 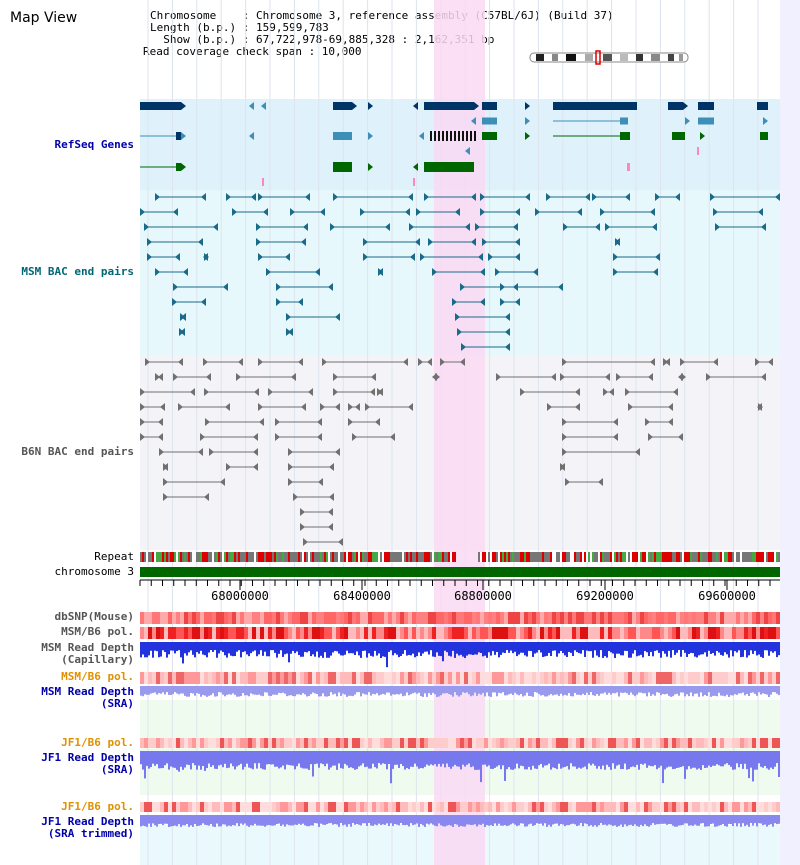 What do you see at coordinates (77, 271) in the screenshot?
I see `track-label-msm-bac: MSM BAC end pairs` at bounding box center [77, 271].